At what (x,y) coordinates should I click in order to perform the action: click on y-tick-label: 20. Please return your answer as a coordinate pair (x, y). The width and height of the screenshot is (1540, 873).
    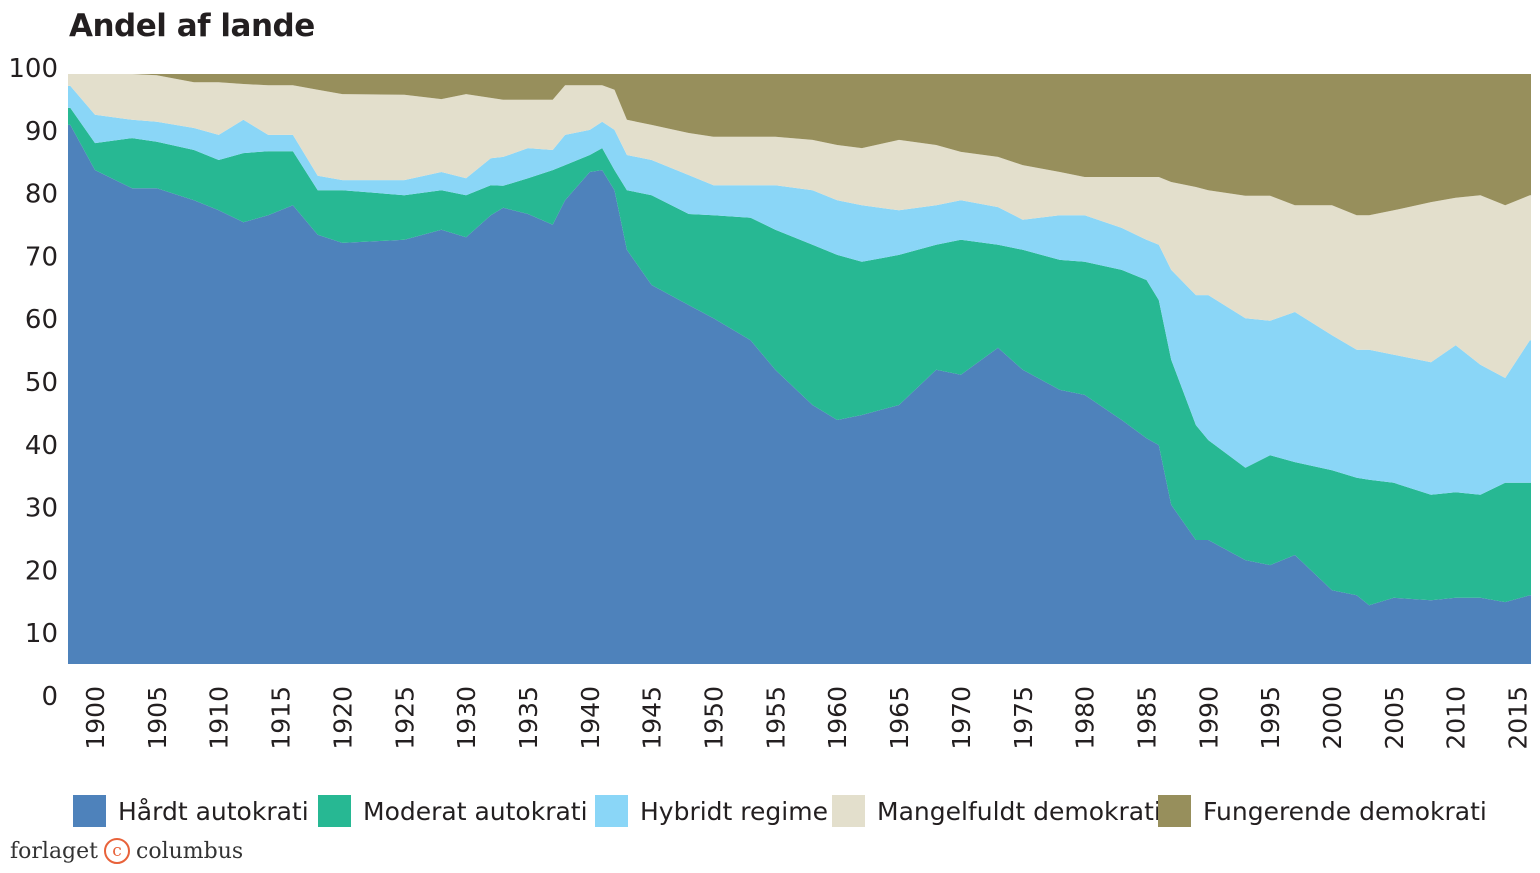
    Looking at the image, I should click on (41, 571).